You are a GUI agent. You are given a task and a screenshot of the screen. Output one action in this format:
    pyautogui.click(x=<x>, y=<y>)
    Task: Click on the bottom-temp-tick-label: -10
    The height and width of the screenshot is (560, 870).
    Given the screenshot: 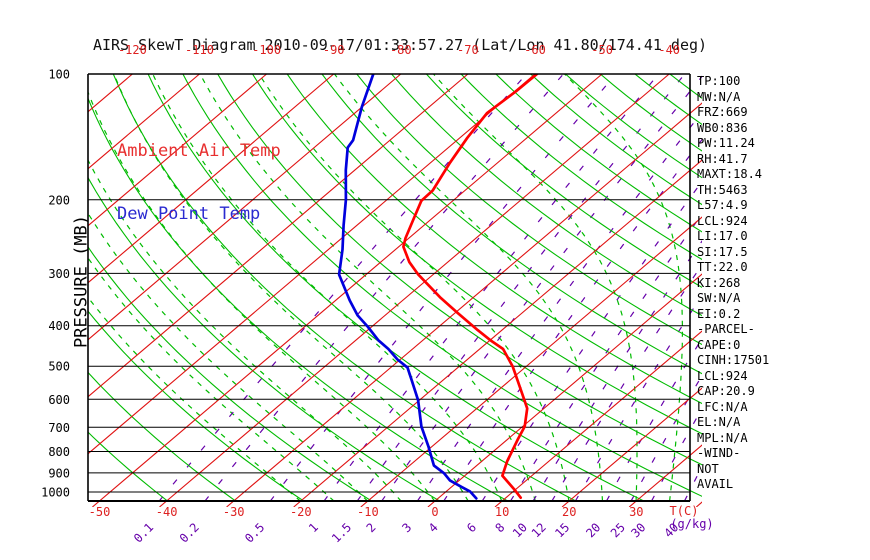 What is the action you would take?
    pyautogui.click(x=368, y=512)
    